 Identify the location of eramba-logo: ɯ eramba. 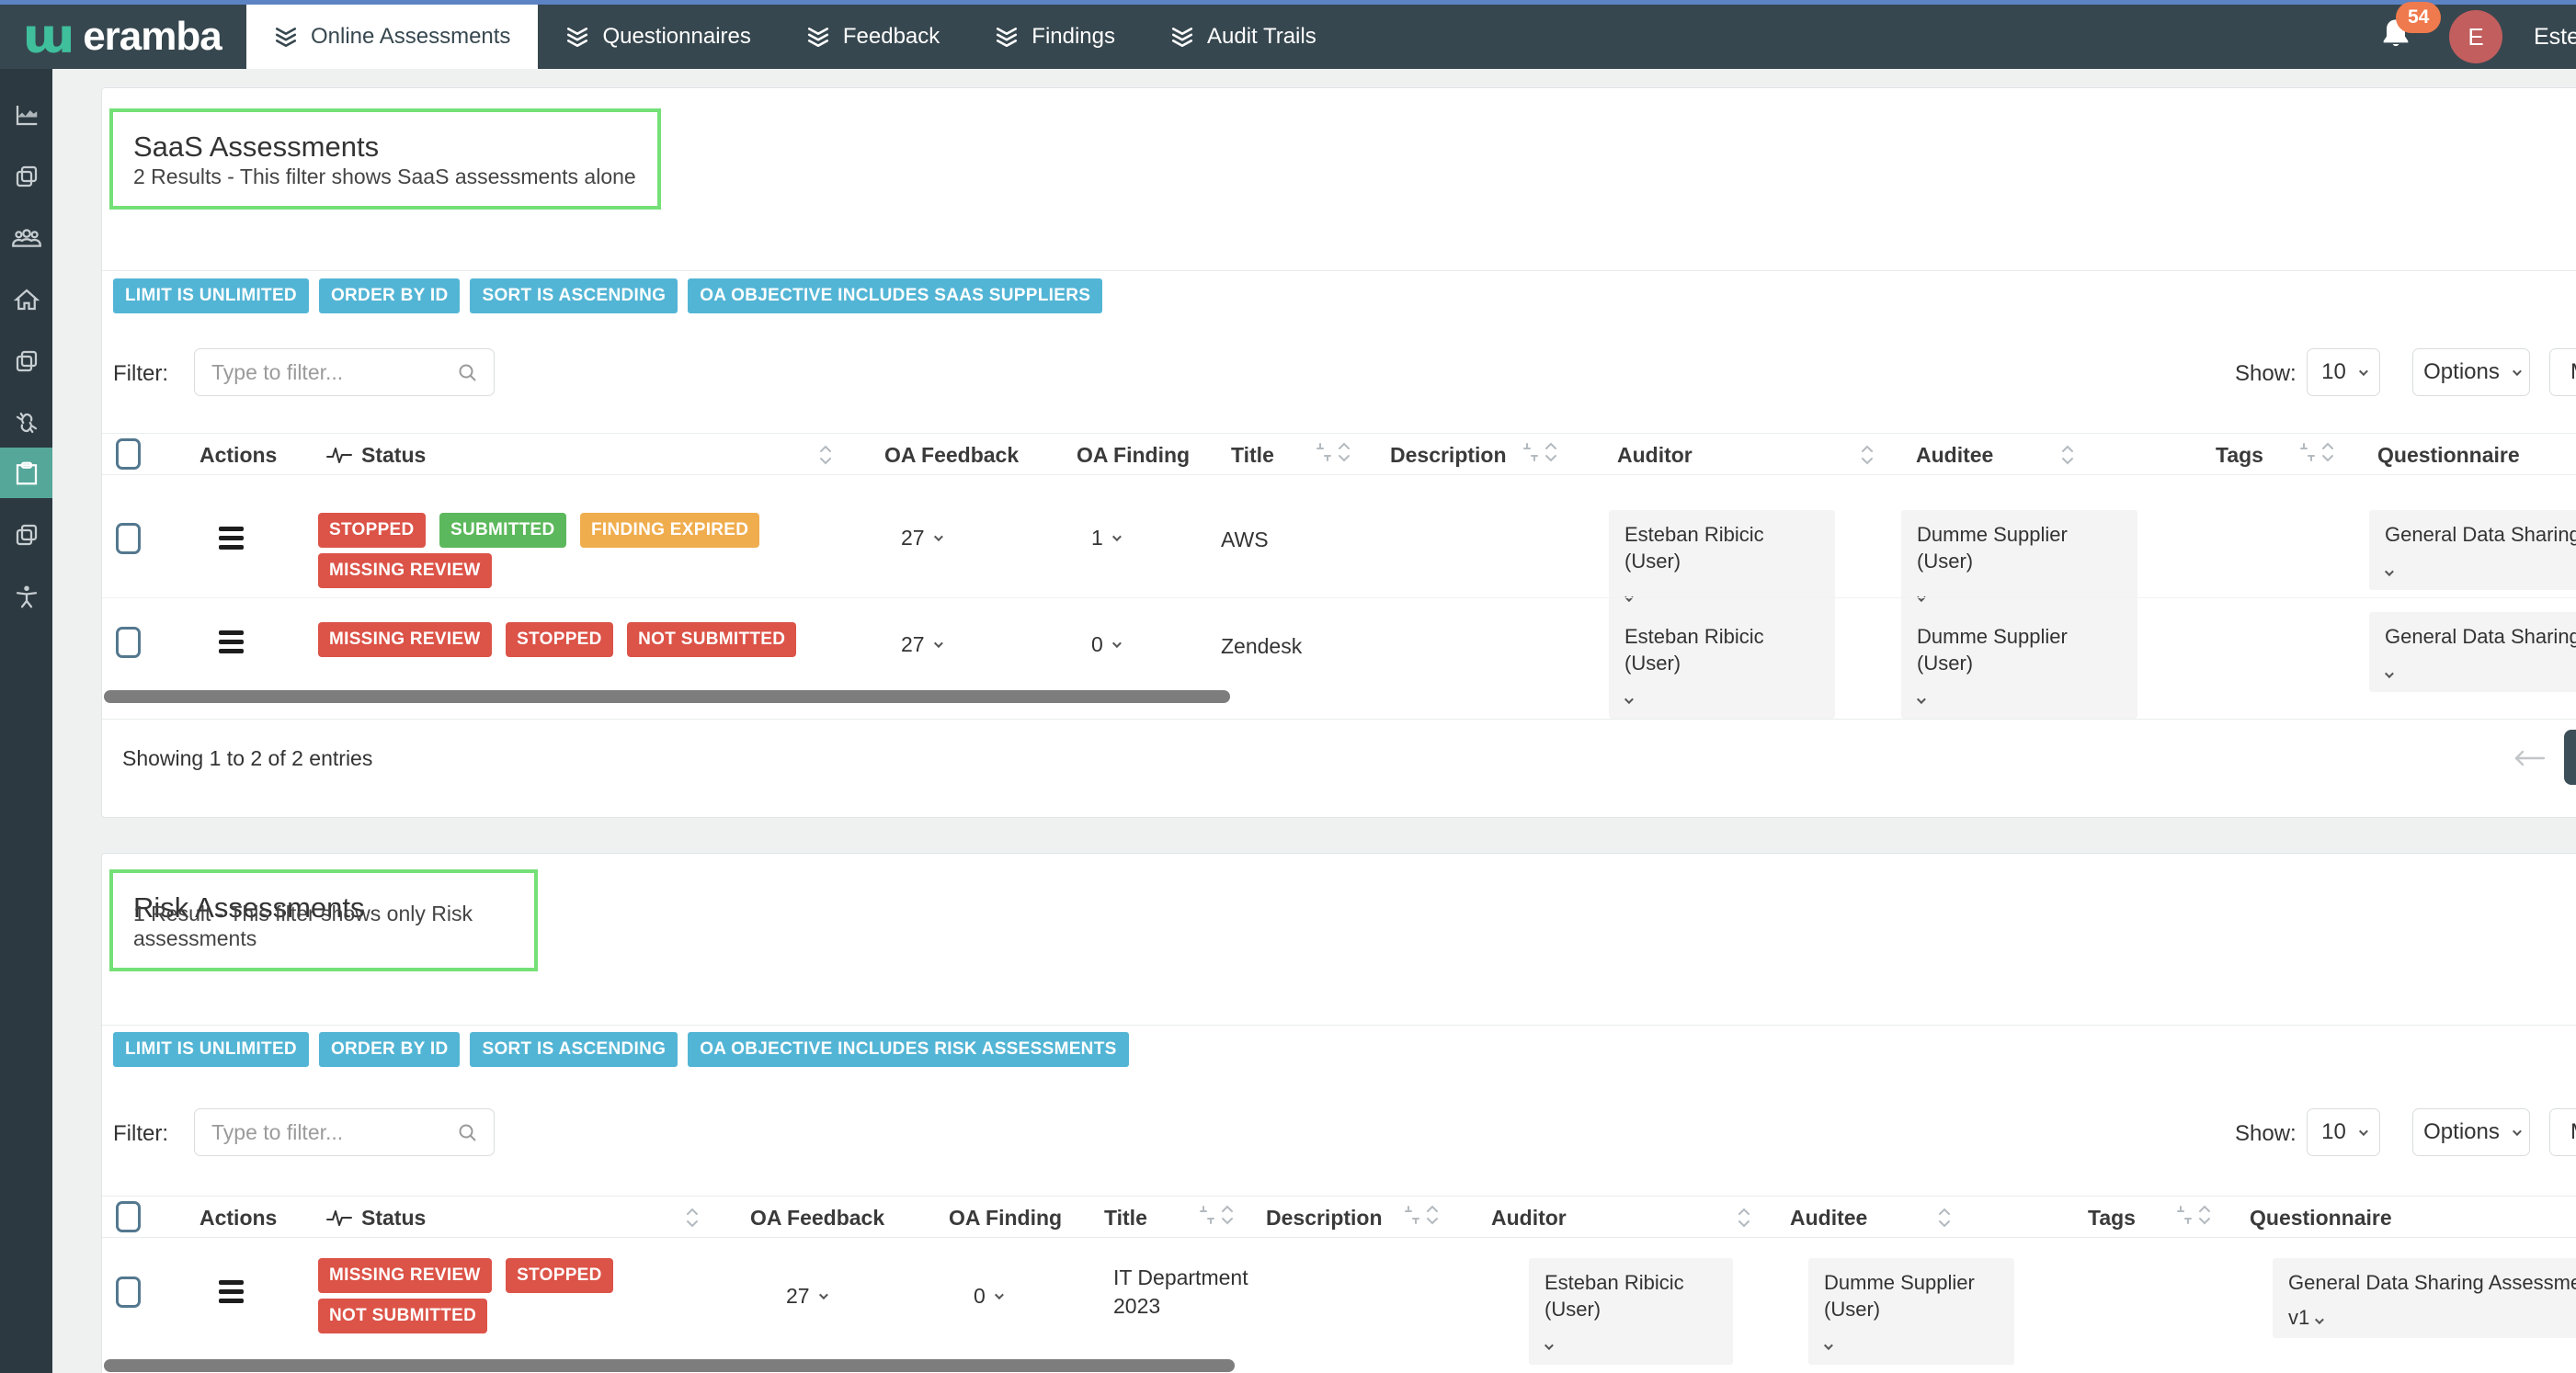
(123, 37).